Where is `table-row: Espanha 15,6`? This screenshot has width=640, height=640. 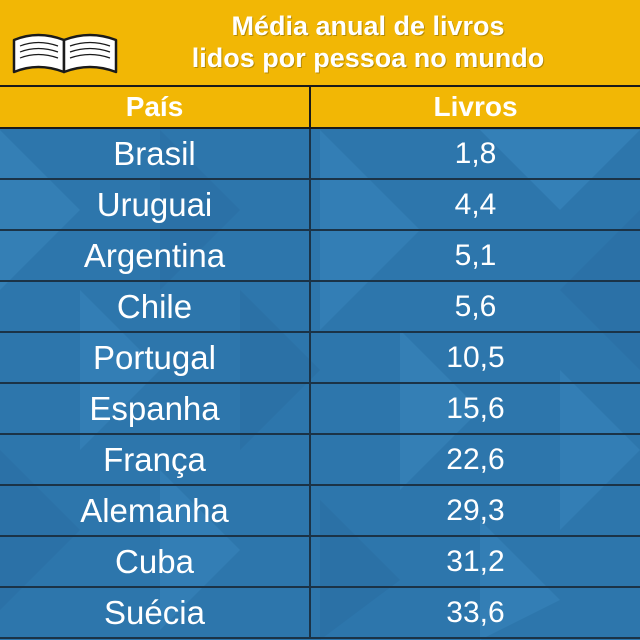 table-row: Espanha 15,6 is located at coordinates (320, 409).